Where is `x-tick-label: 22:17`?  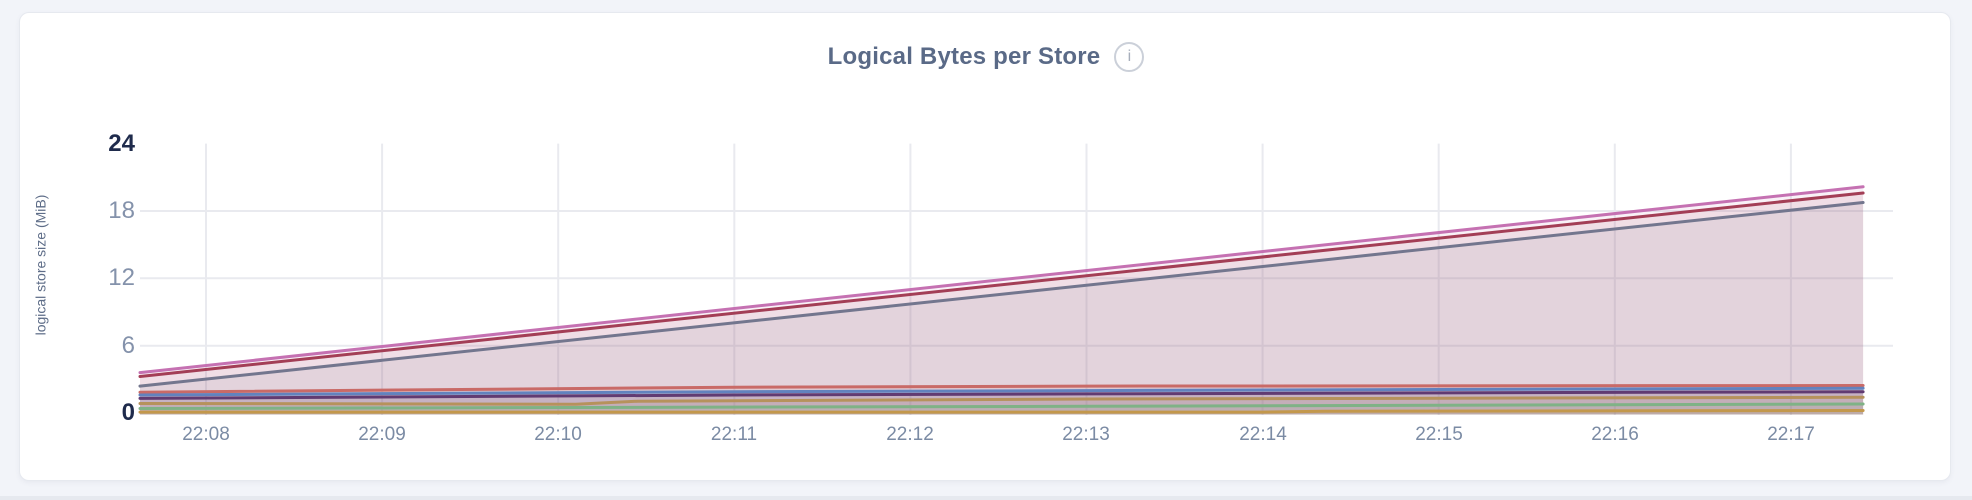
x-tick-label: 22:17 is located at coordinates (1791, 434).